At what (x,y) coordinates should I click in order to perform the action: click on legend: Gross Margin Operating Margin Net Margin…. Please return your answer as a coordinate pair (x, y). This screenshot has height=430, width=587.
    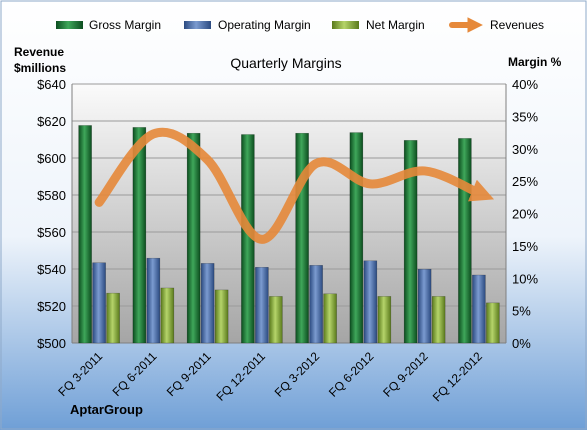
    Looking at the image, I should click on (300, 25).